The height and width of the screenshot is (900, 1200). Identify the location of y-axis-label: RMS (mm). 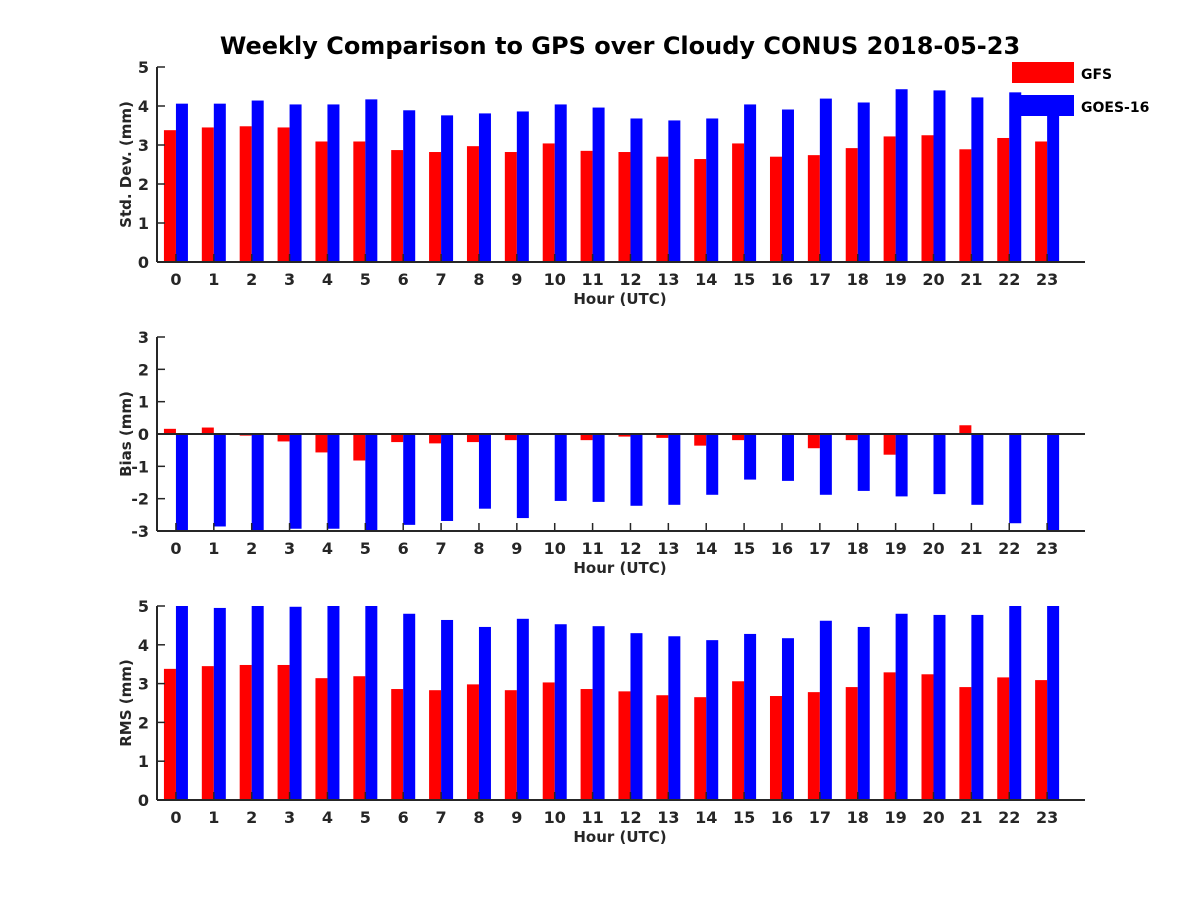
(126, 702).